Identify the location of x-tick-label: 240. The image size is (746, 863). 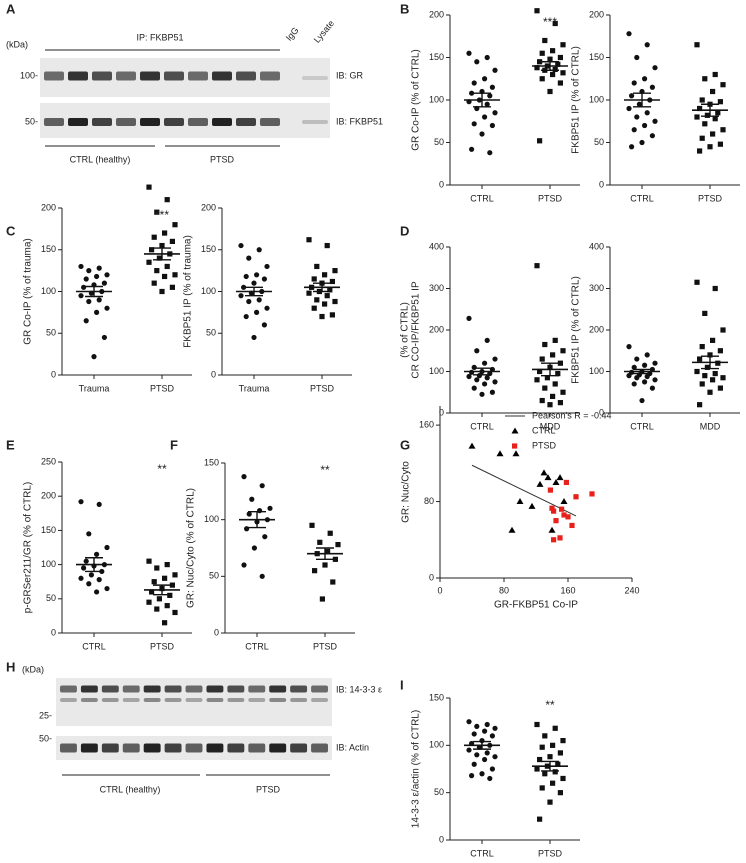
(631, 590).